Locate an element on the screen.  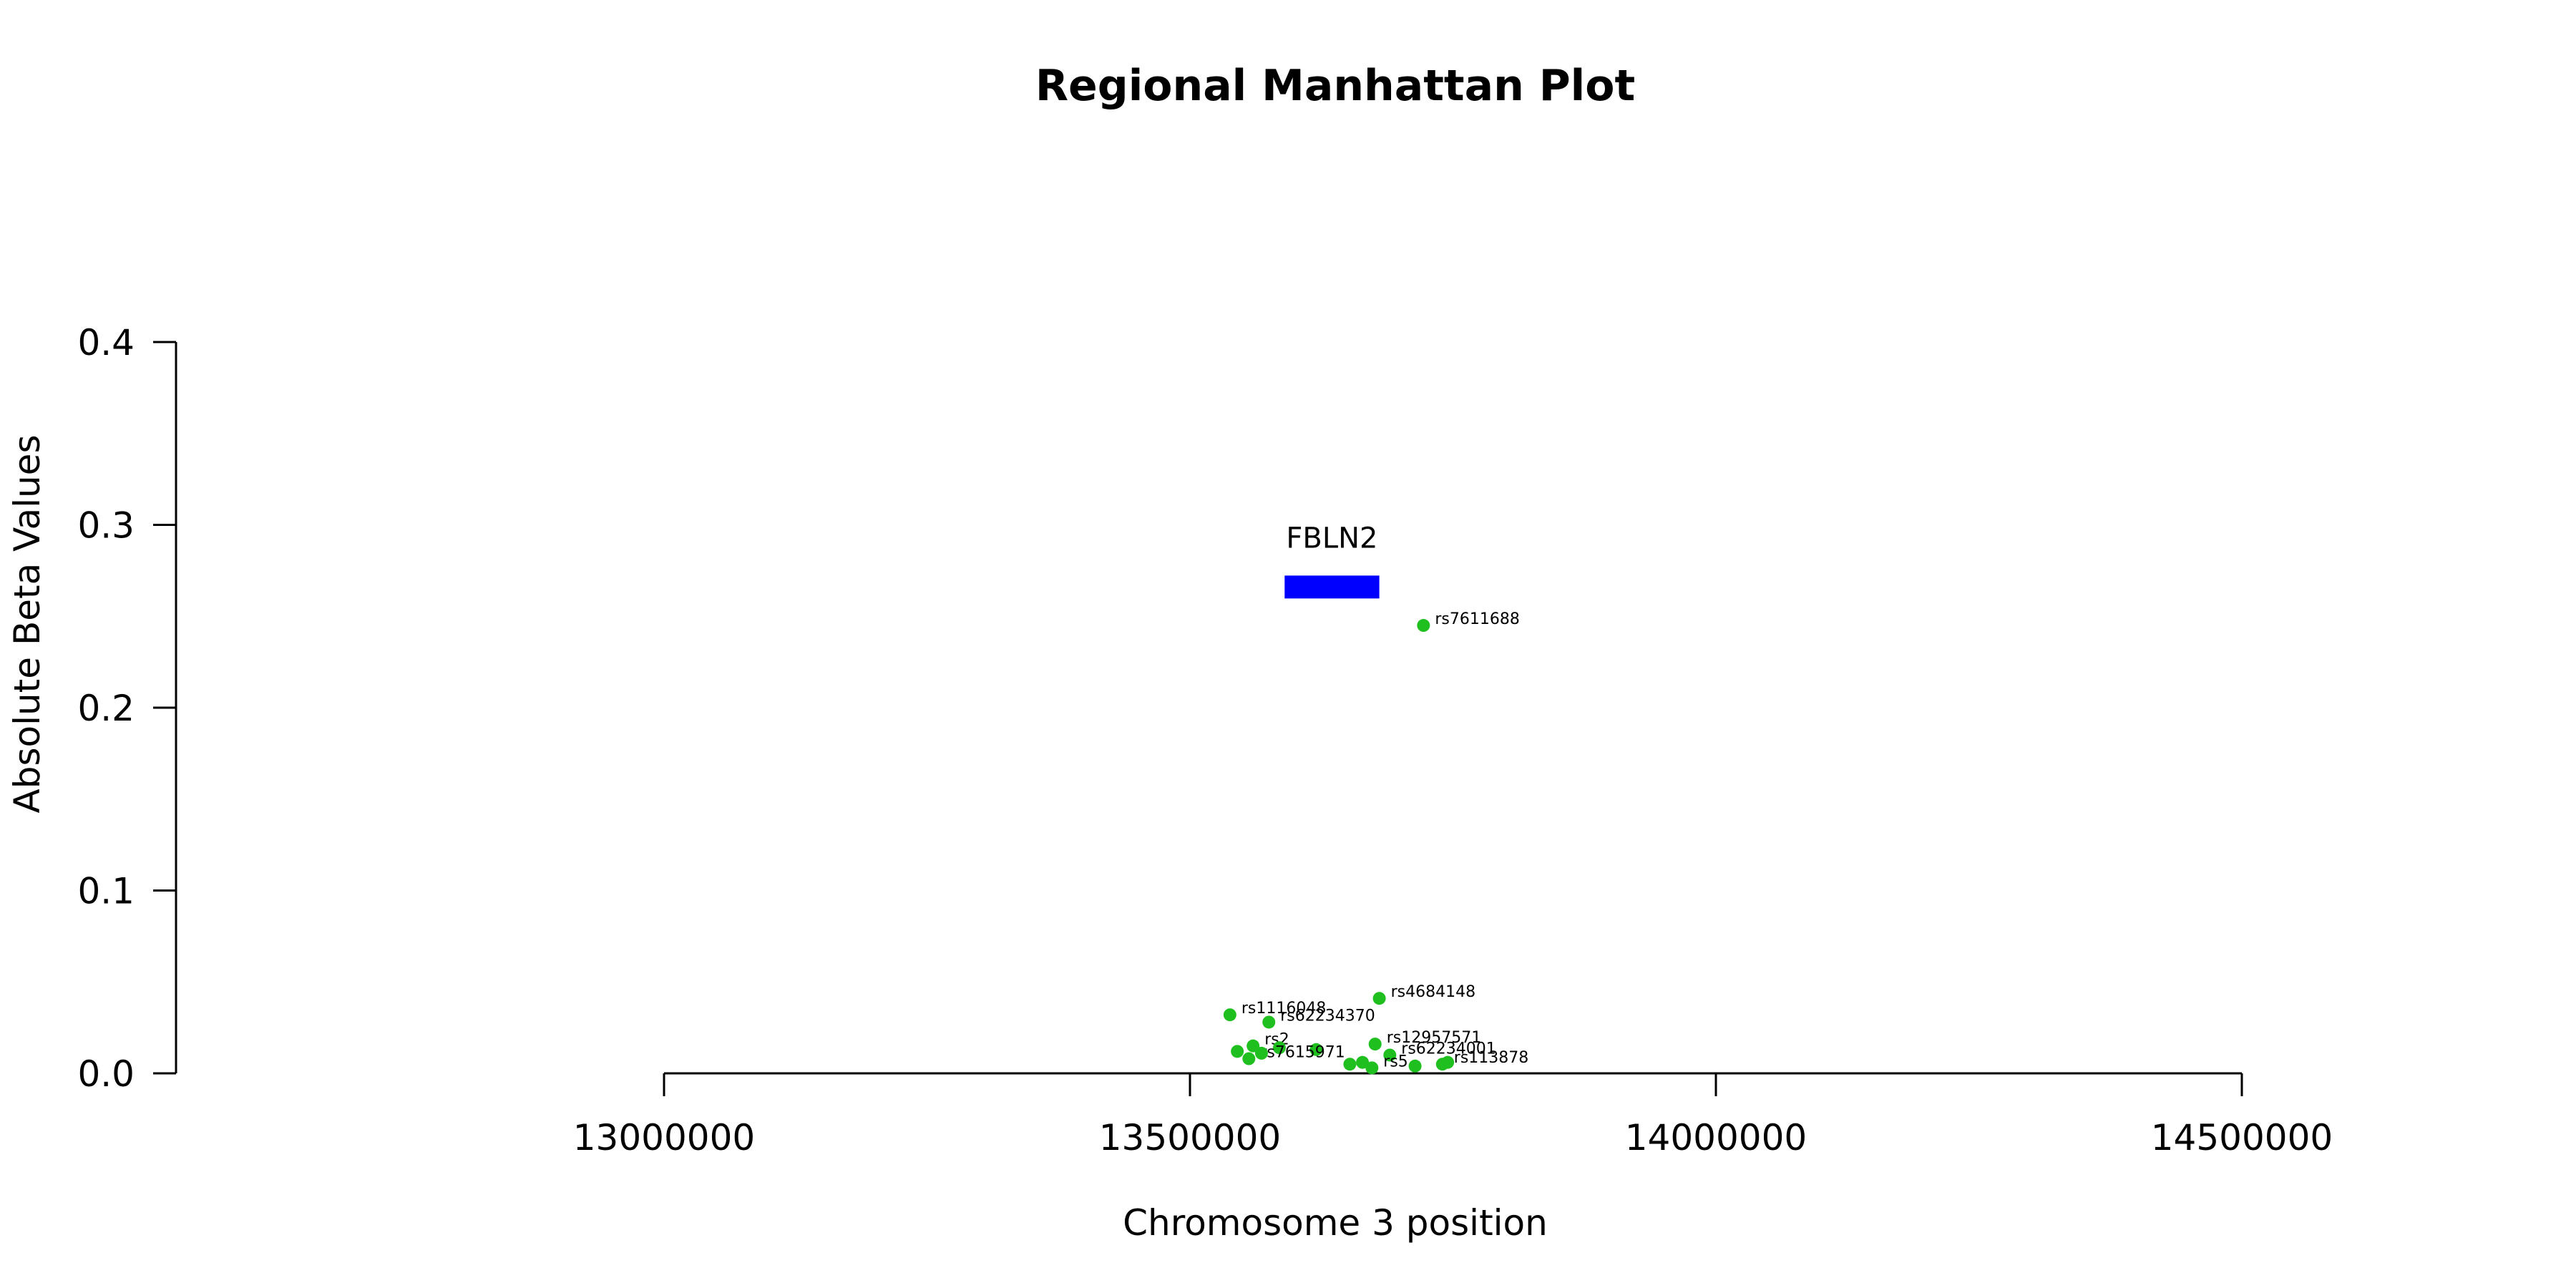
snp-label-8: rs62234001 is located at coordinates (1448, 1049).